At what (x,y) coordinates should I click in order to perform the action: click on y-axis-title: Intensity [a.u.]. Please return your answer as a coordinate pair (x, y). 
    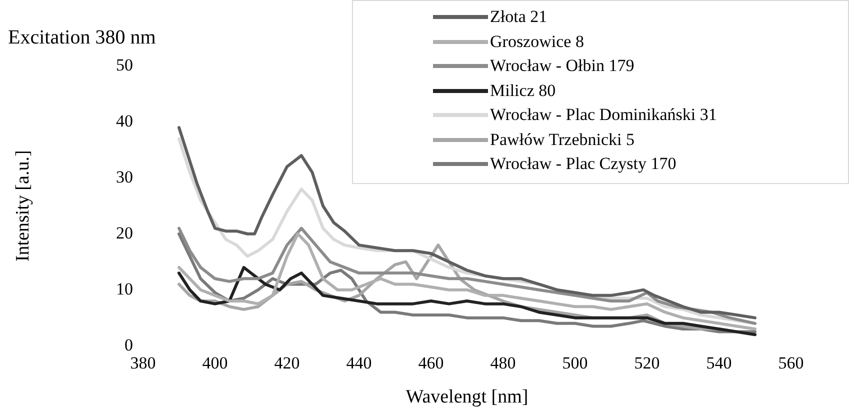
    Looking at the image, I should click on (23, 206).